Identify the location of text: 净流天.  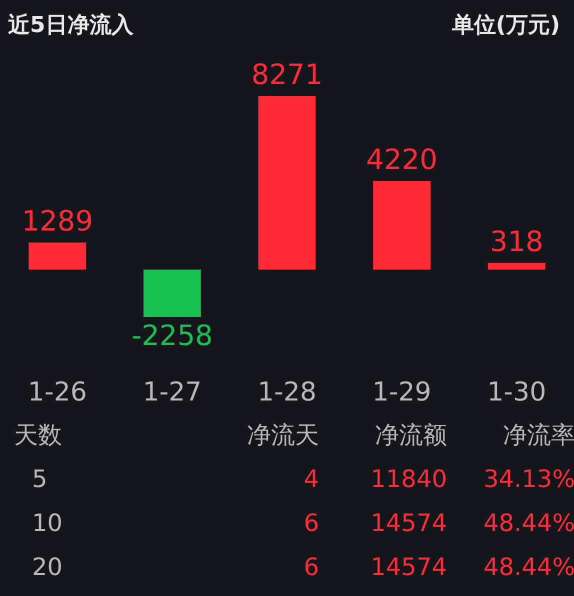
(282, 435).